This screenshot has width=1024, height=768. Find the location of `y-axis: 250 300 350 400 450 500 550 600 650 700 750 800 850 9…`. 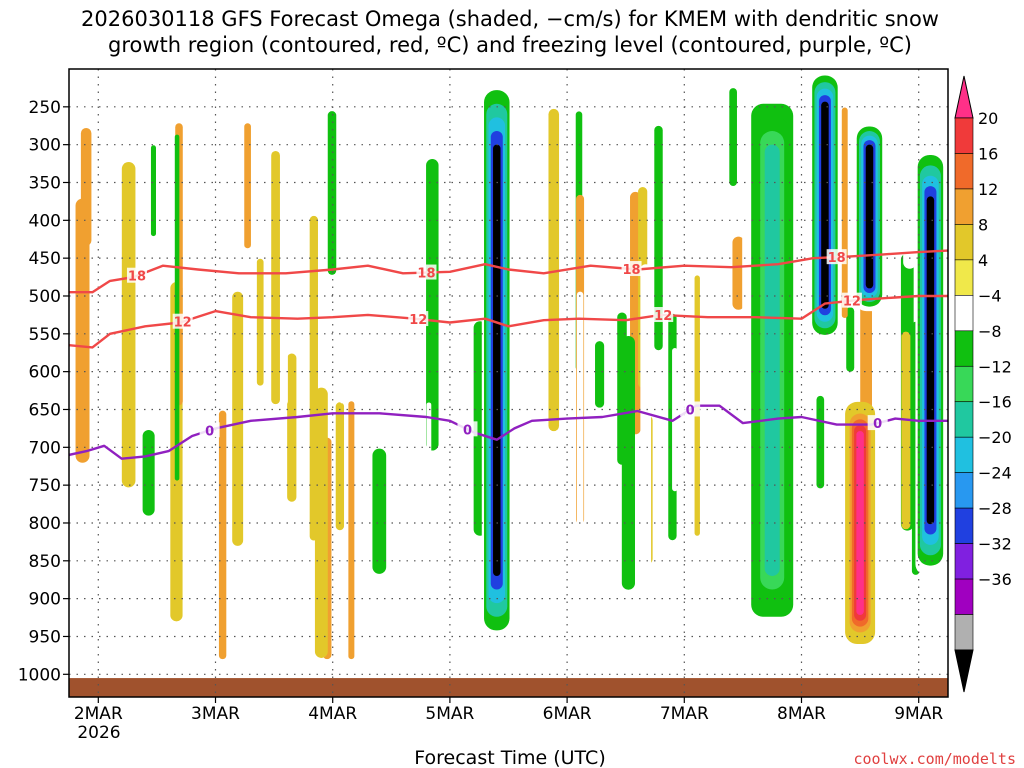

y-axis: 250 300 350 400 450 500 550 600 650 700 750 800 850 9… is located at coordinates (43, 391).